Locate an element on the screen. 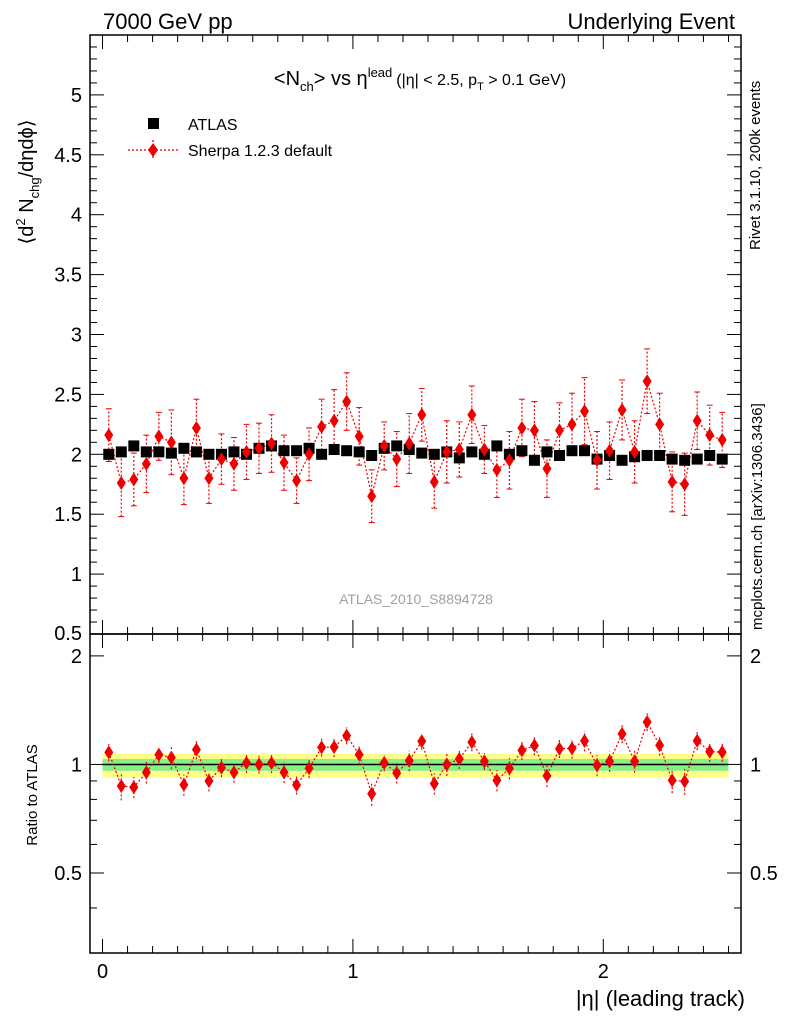  main-ytick-label: 4.5 is located at coordinates (68, 156).